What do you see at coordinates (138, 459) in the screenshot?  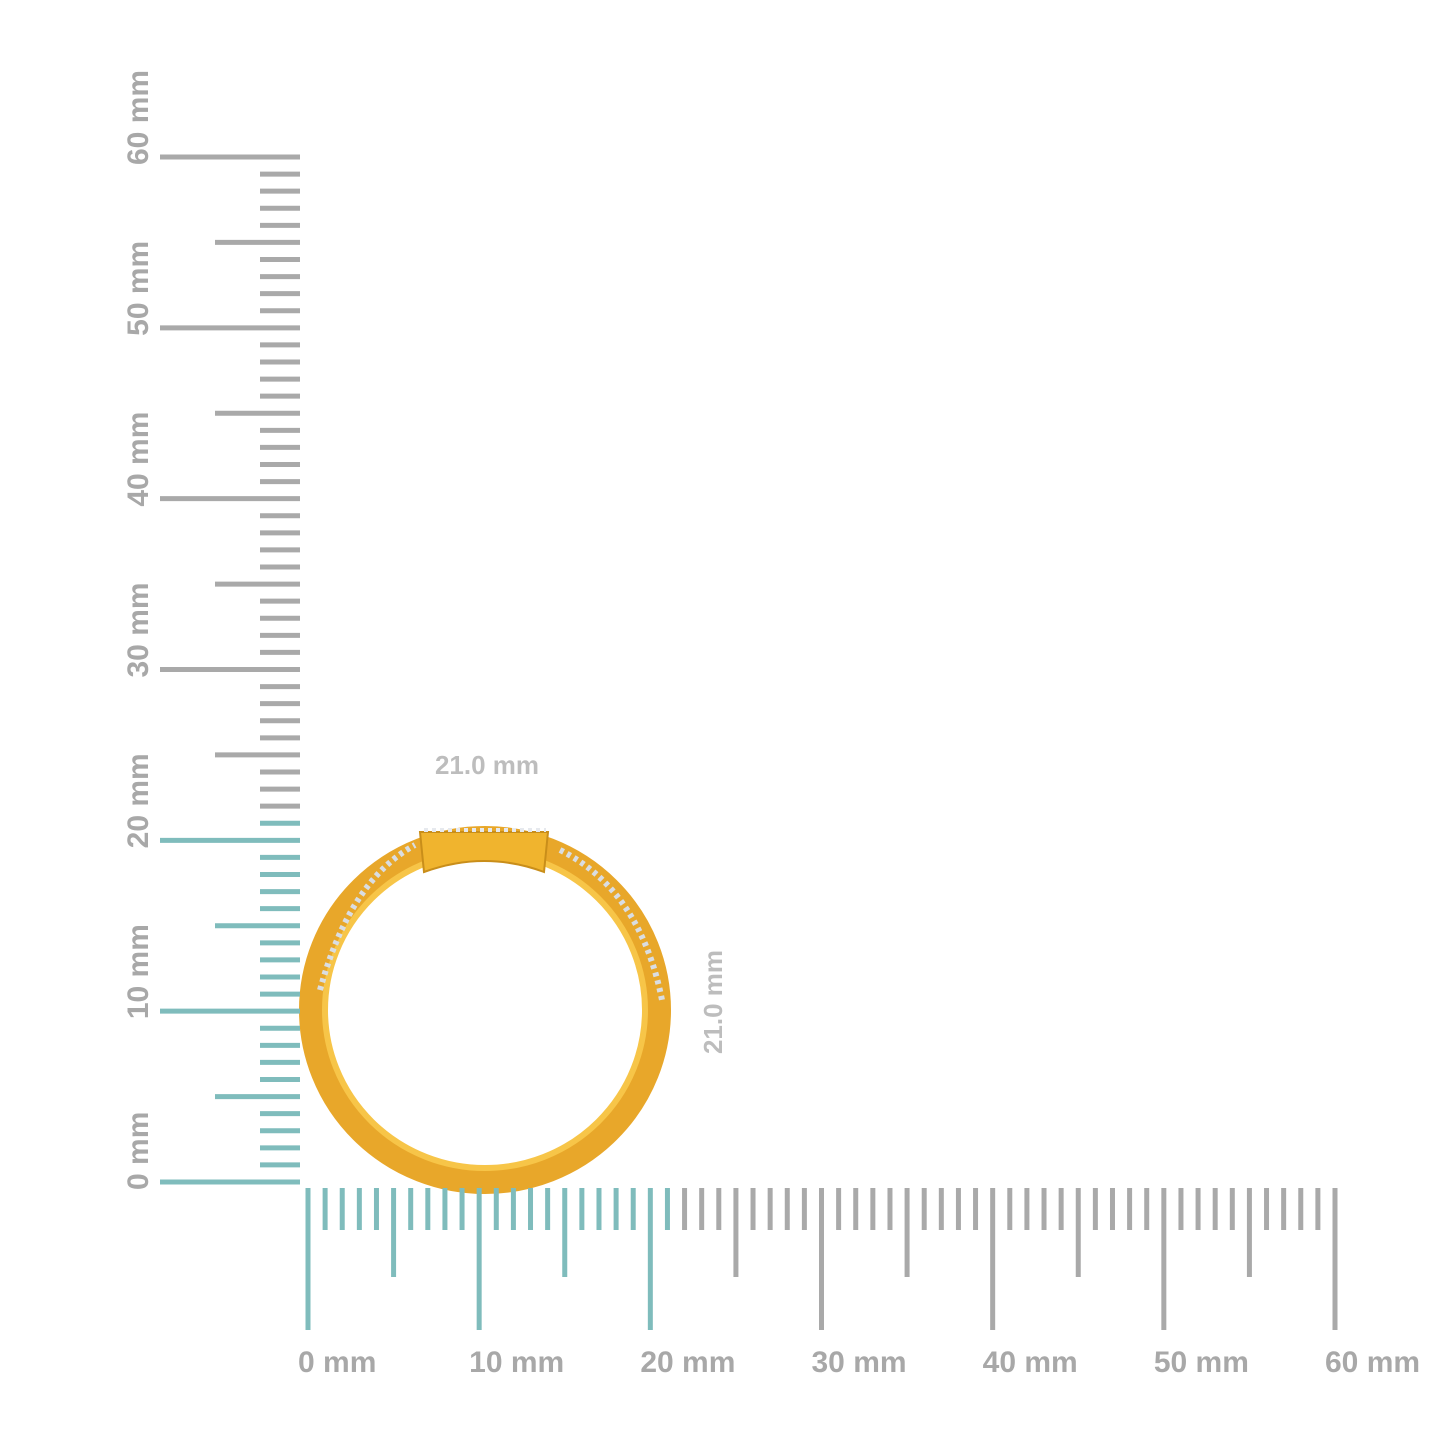 I see `y-tick-label: 40 mm` at bounding box center [138, 459].